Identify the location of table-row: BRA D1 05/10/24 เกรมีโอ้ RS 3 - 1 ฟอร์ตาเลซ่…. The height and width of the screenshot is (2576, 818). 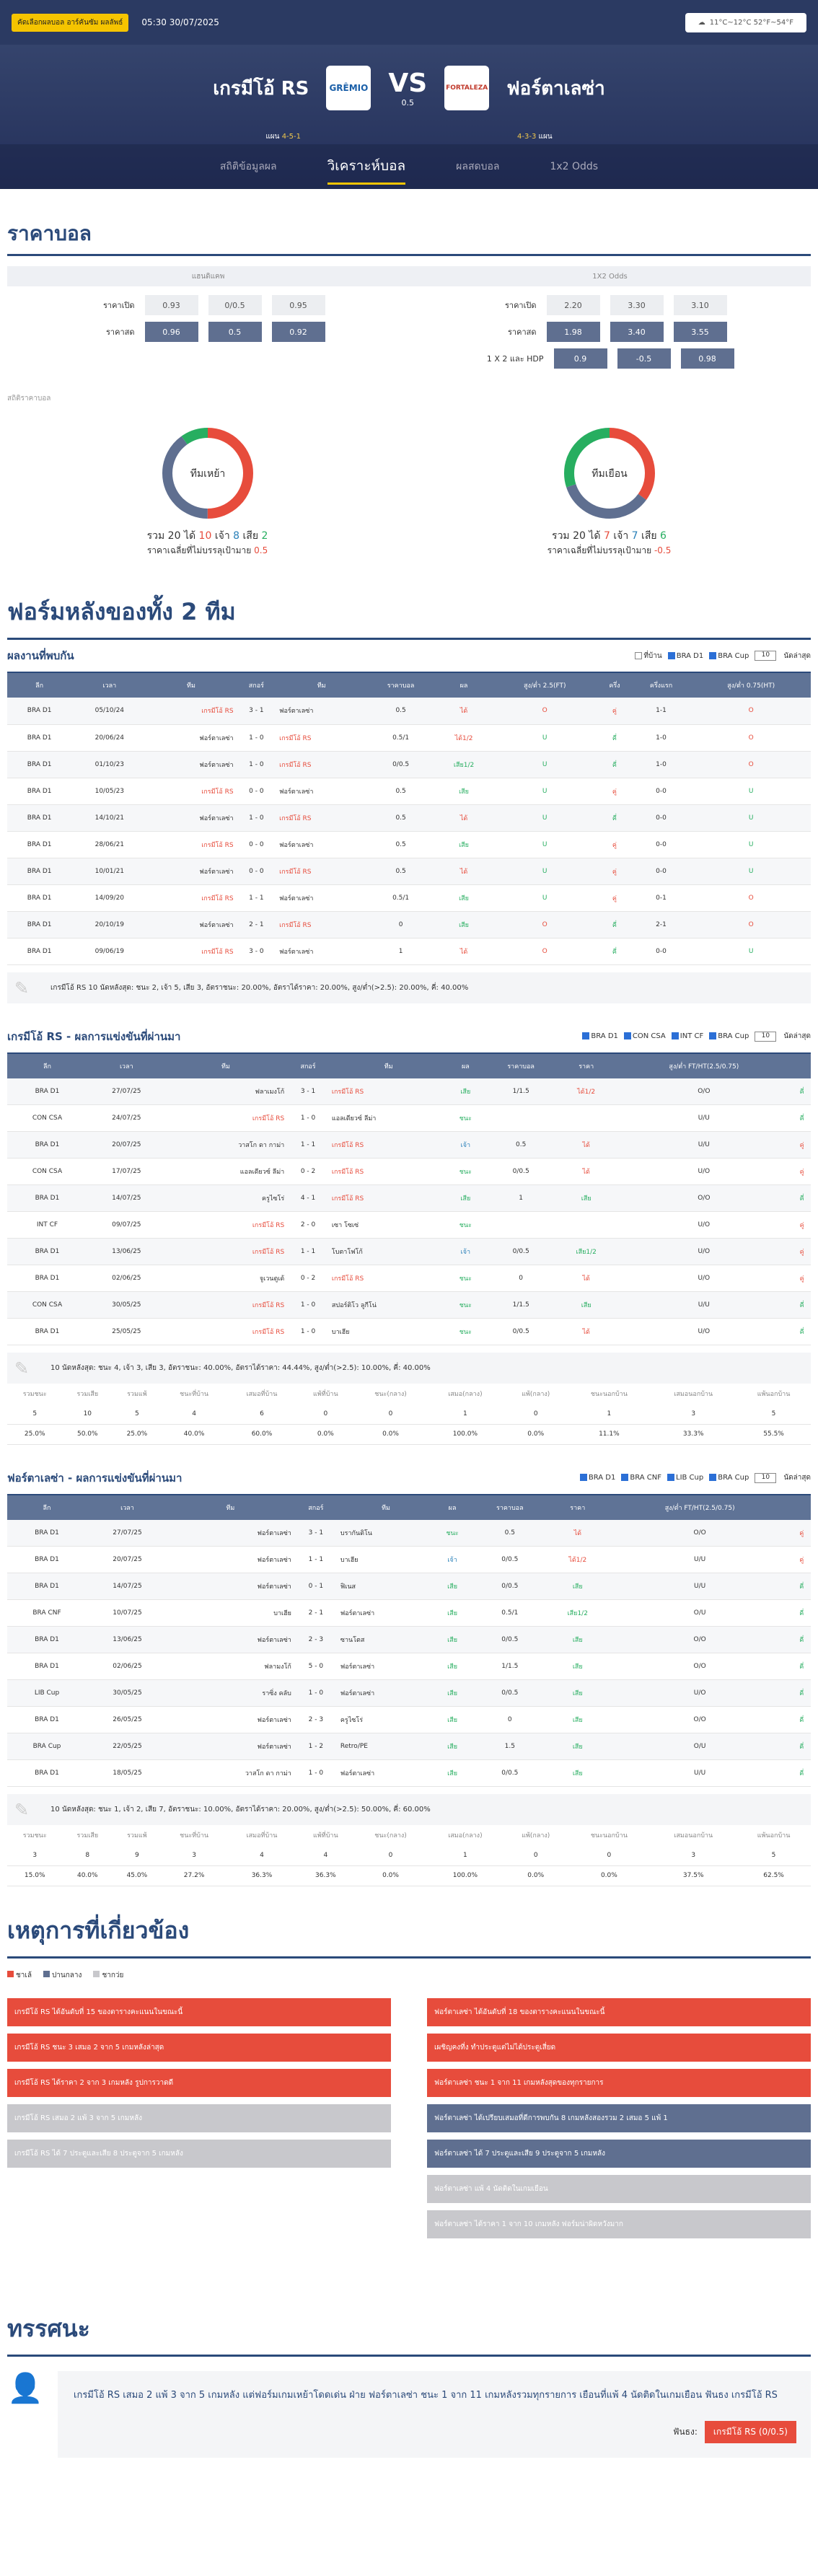
(409, 711).